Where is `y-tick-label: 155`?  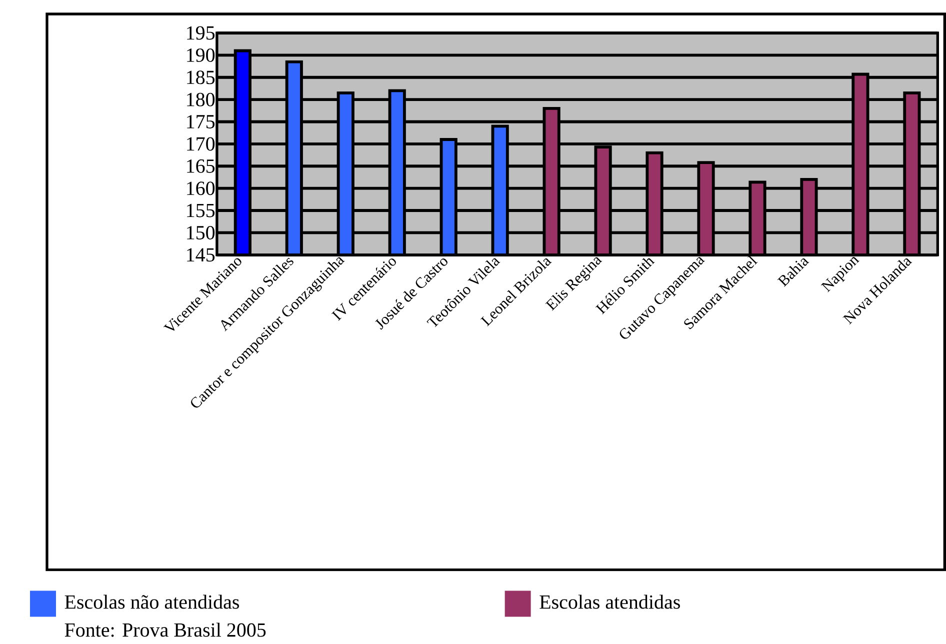 y-tick-label: 155 is located at coordinates (201, 211).